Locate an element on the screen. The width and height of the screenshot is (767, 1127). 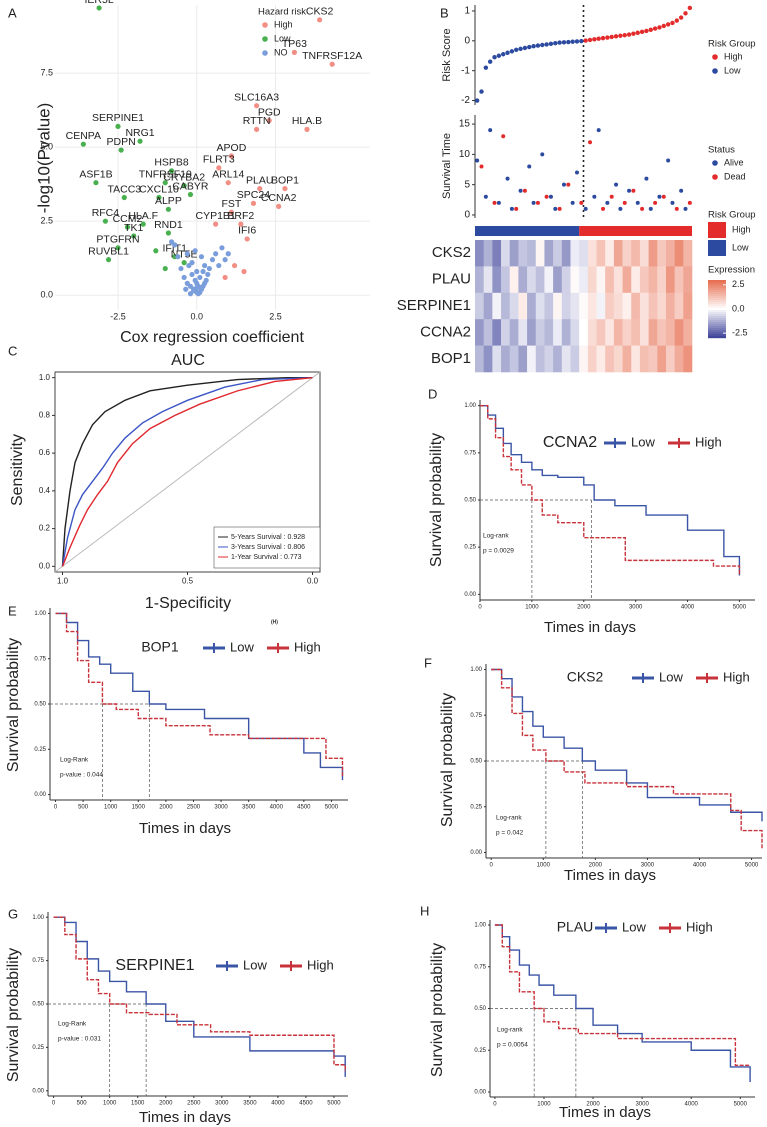
point-label: ASF1B is located at coordinates (95, 174).